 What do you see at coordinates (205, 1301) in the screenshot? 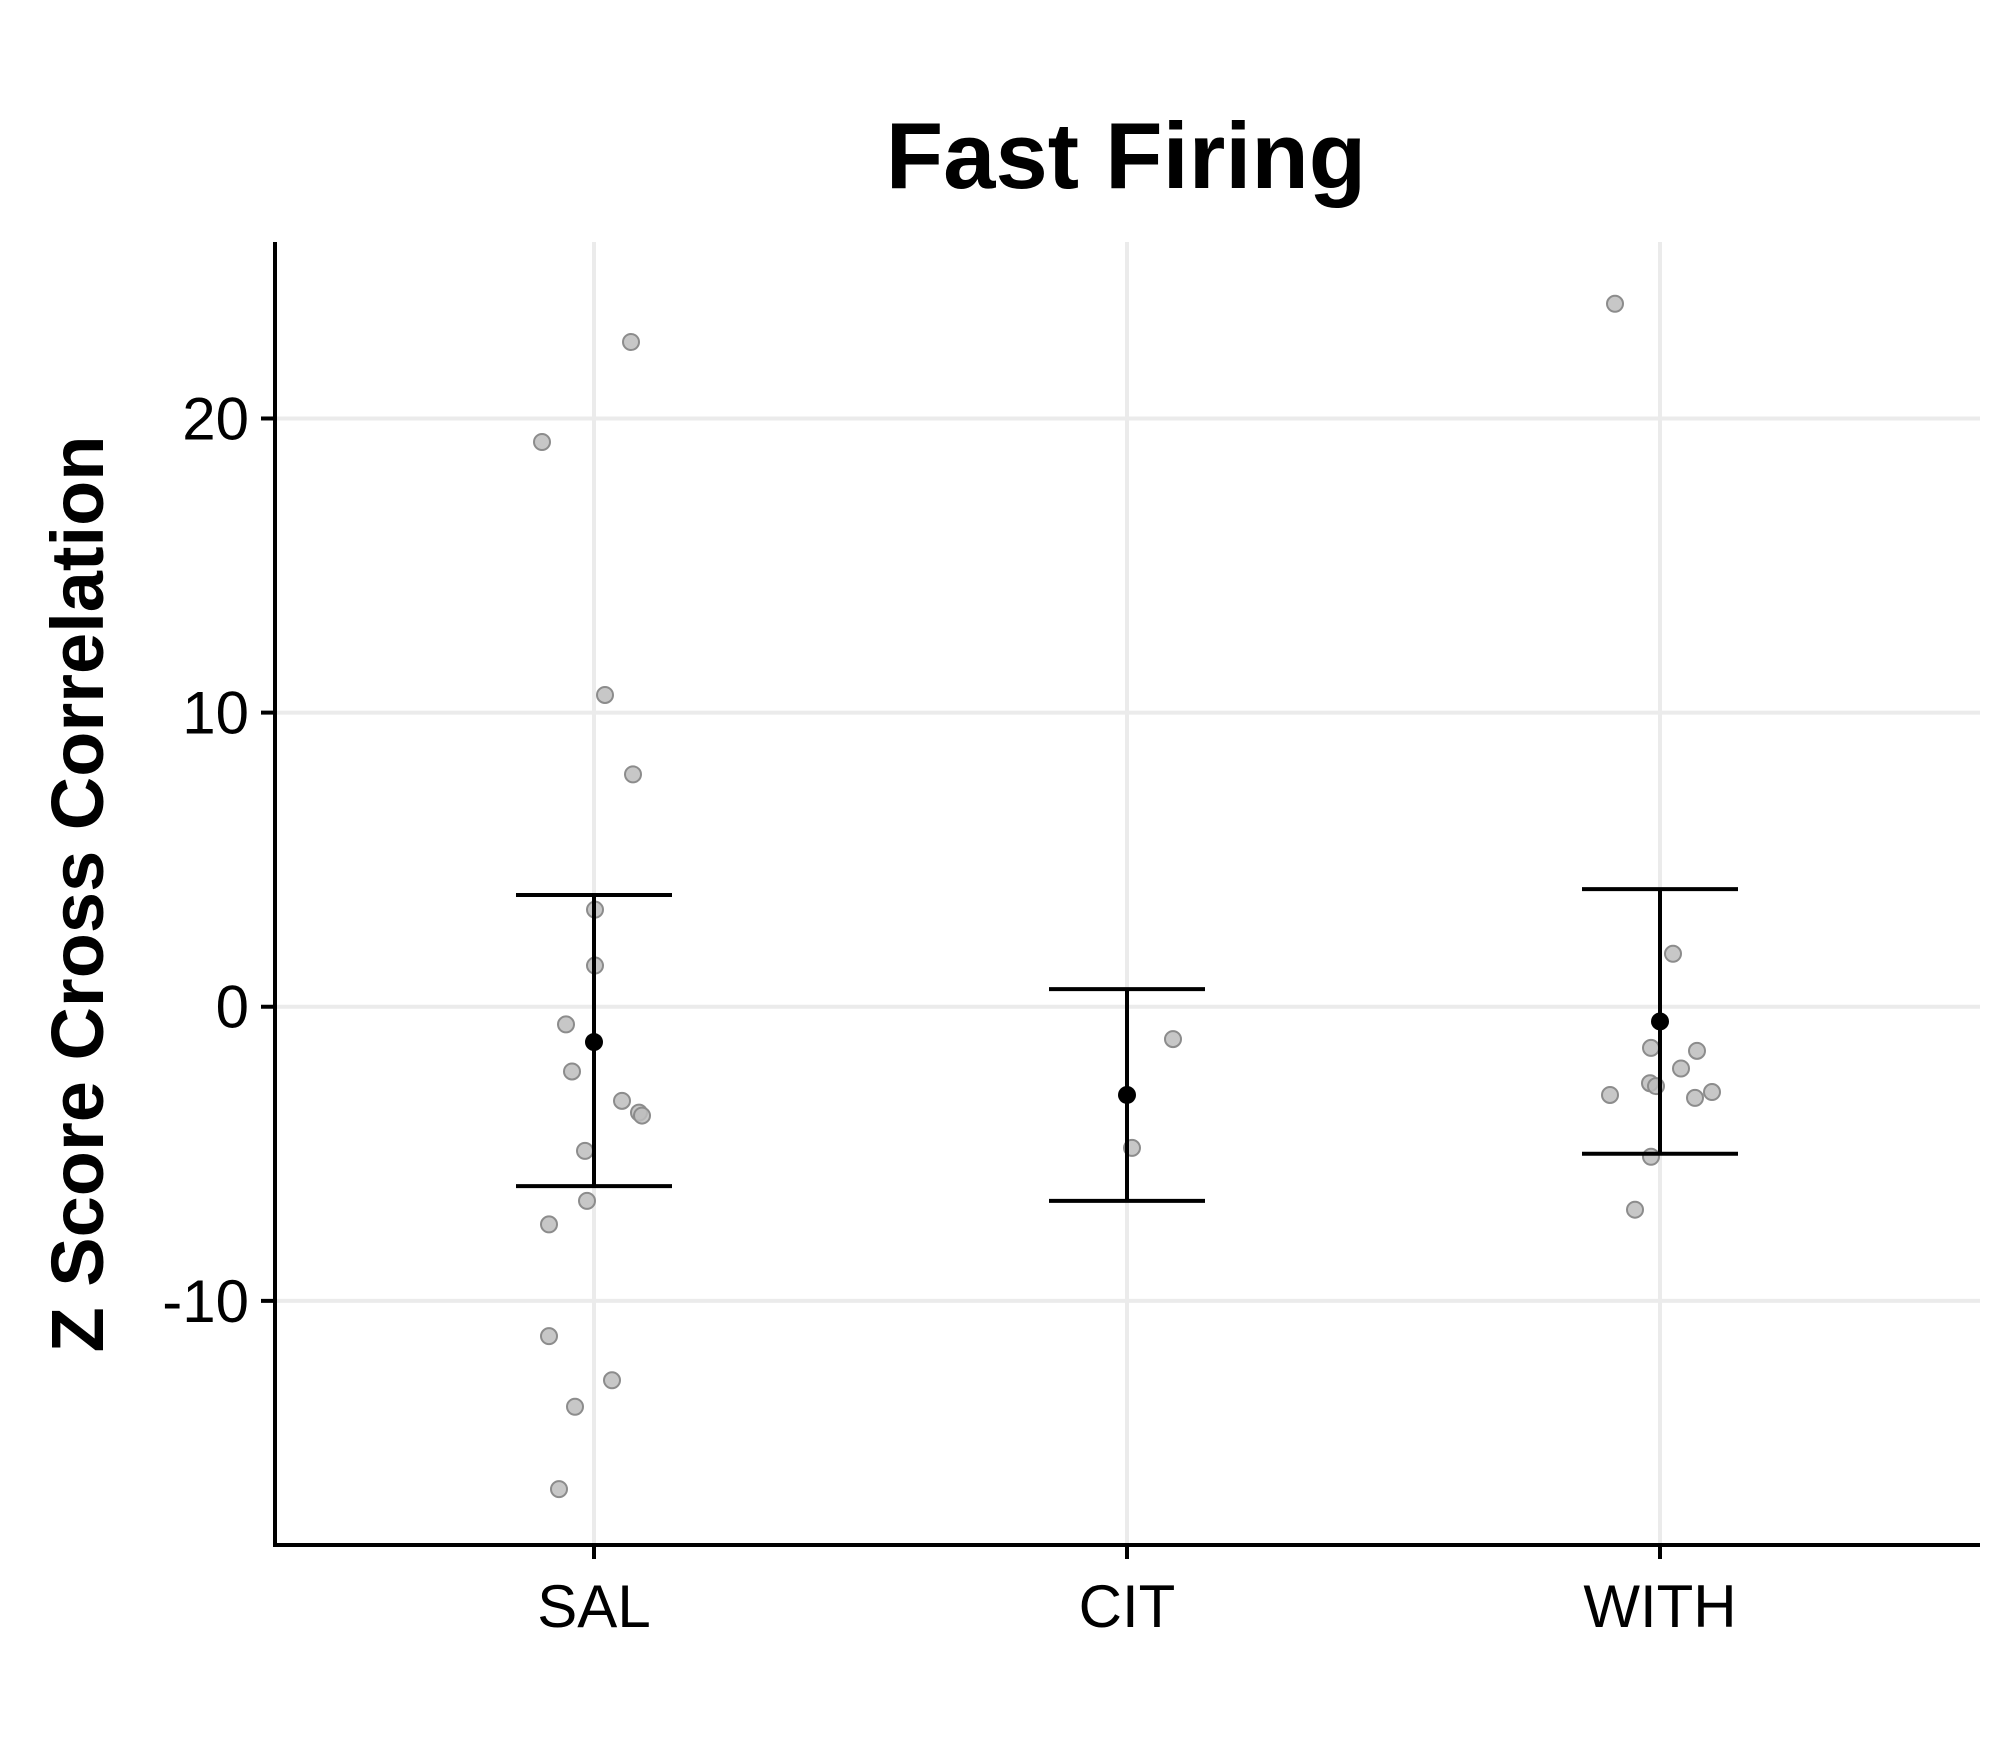
I see `y-tick-label: -10` at bounding box center [205, 1301].